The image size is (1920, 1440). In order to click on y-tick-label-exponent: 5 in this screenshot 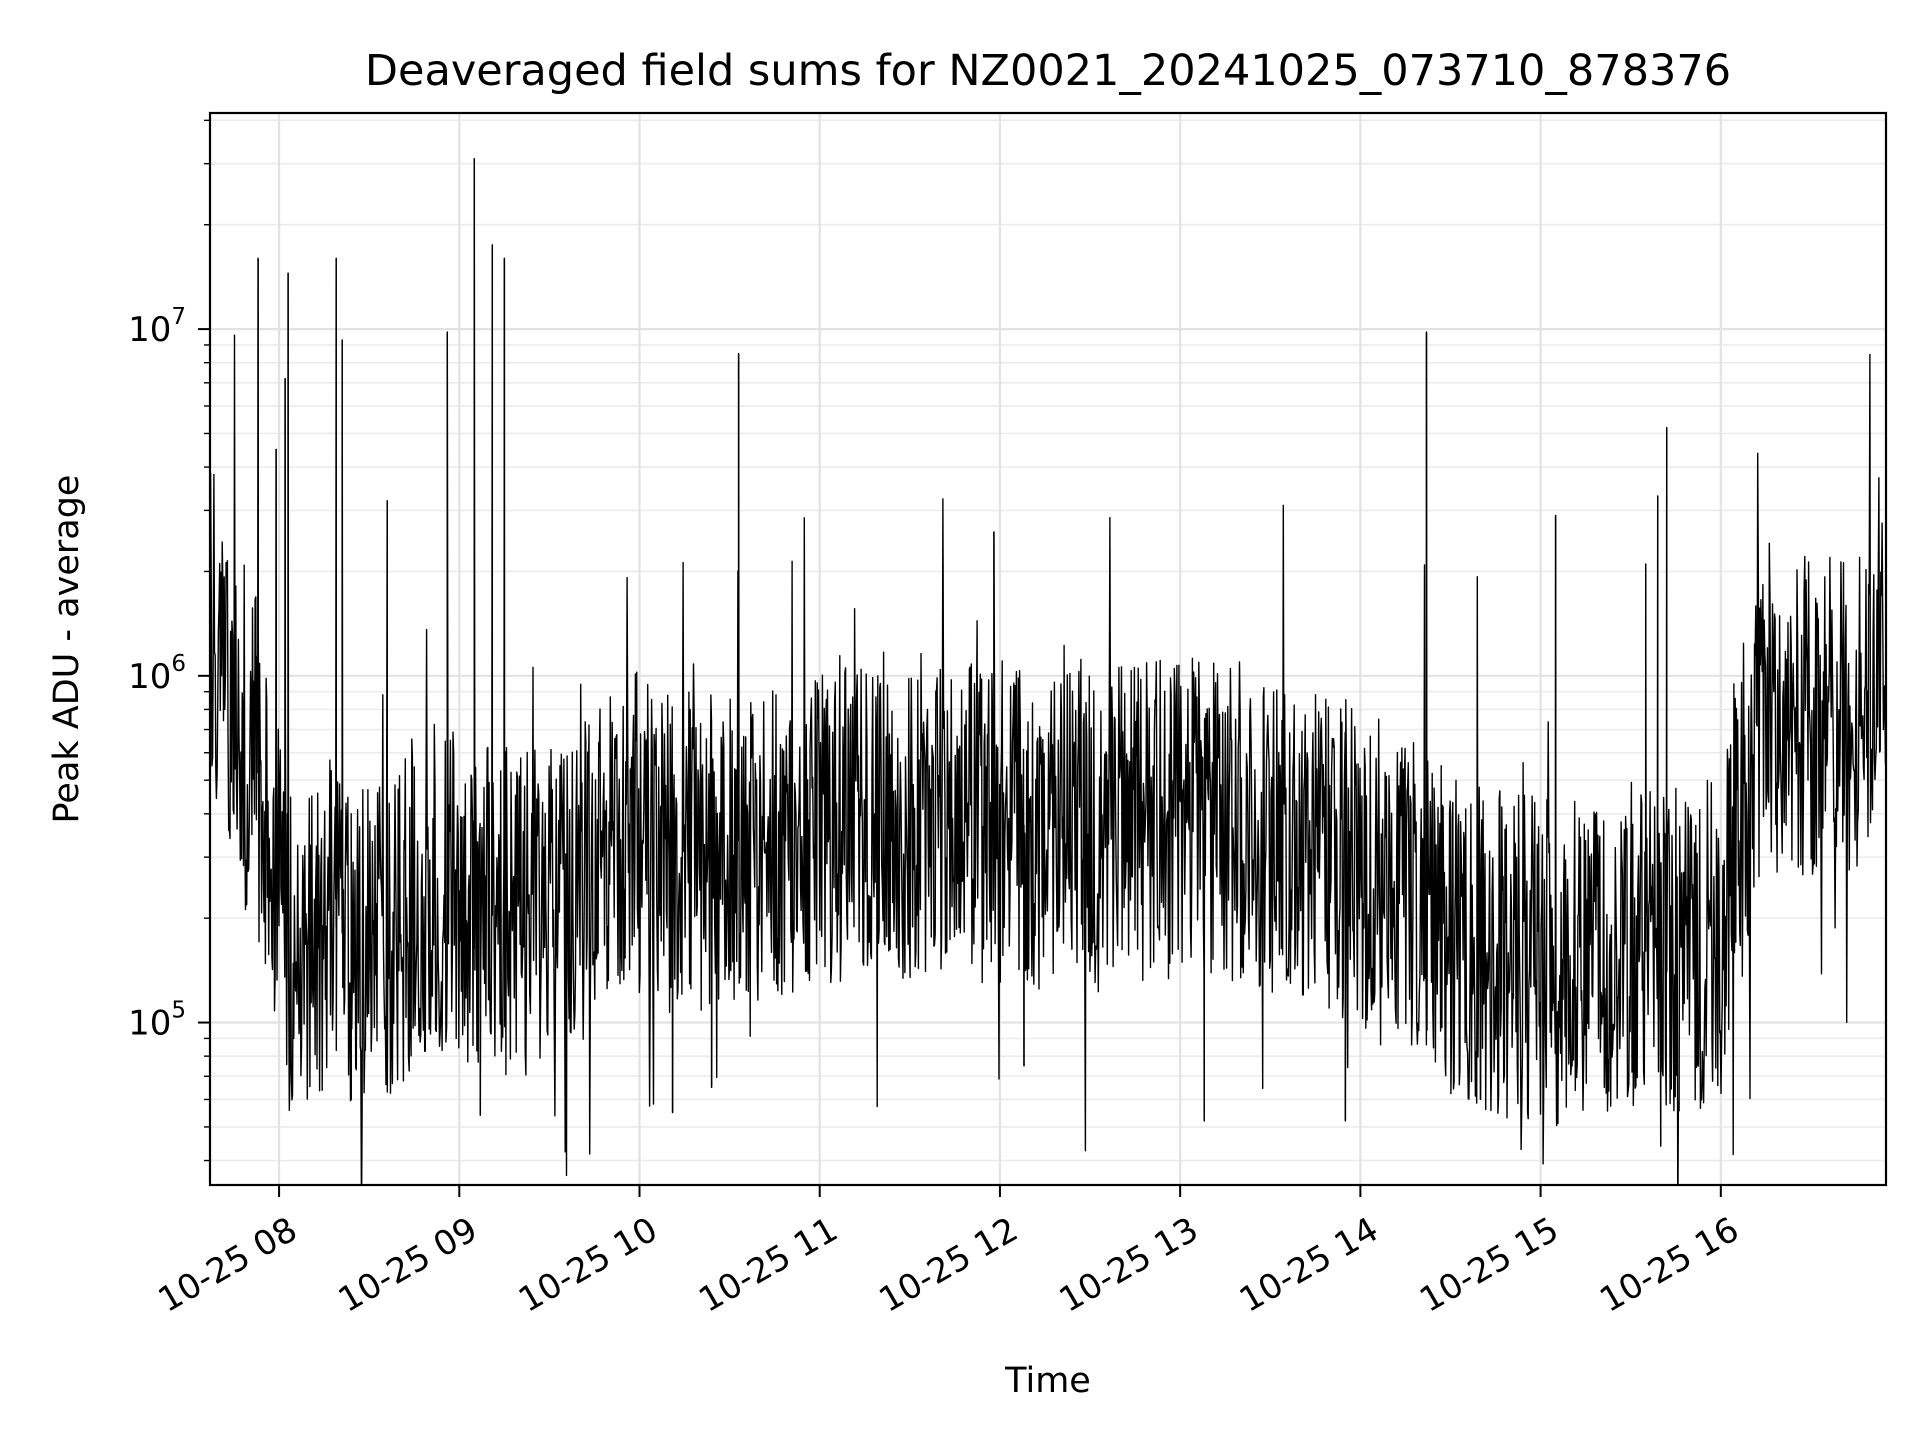, I will do `click(178, 1011)`.